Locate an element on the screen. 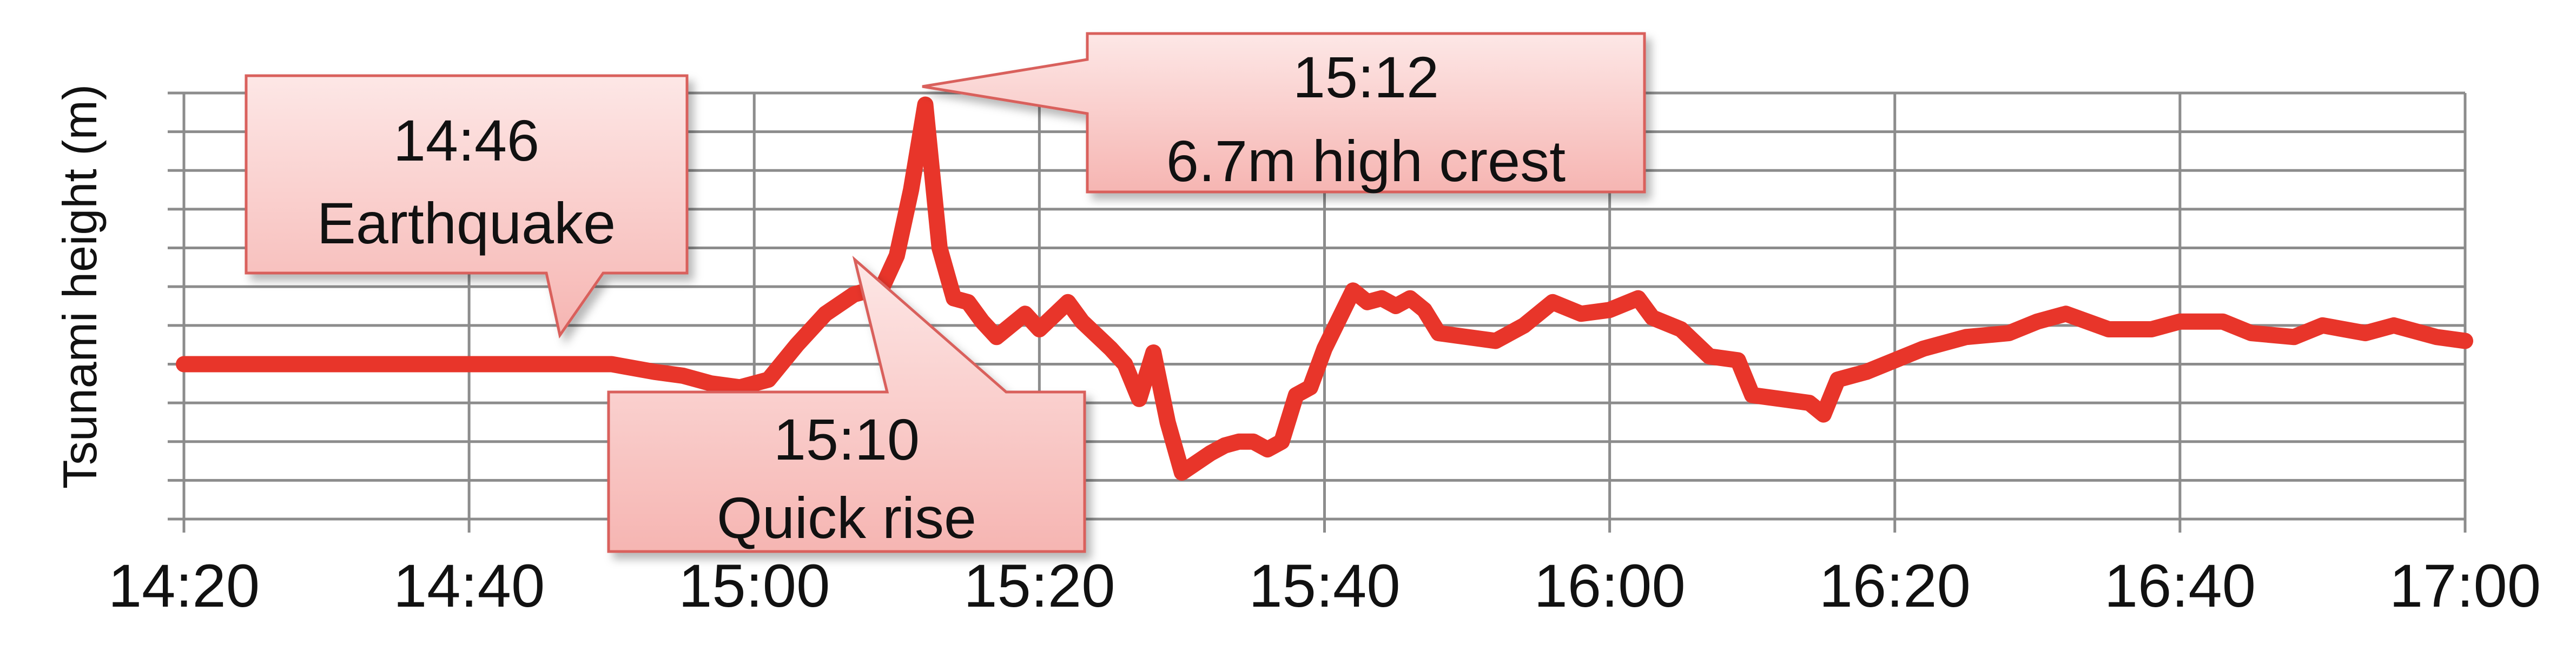 The width and height of the screenshot is (2576, 651). x-tick-label: 16:20 is located at coordinates (1895, 586).